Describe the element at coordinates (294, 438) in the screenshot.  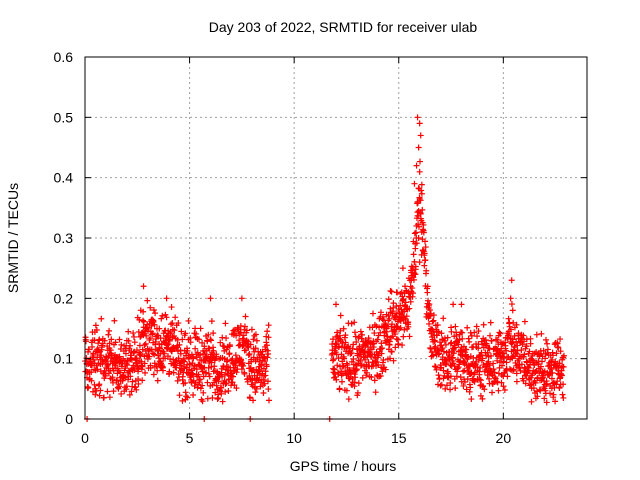
I see `x-tick-label: 10` at that location.